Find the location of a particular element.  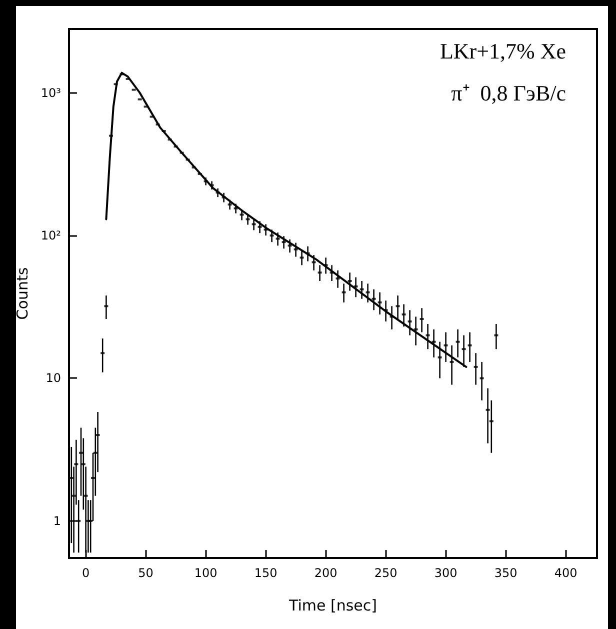

x-tick-label: 100 is located at coordinates (206, 573).